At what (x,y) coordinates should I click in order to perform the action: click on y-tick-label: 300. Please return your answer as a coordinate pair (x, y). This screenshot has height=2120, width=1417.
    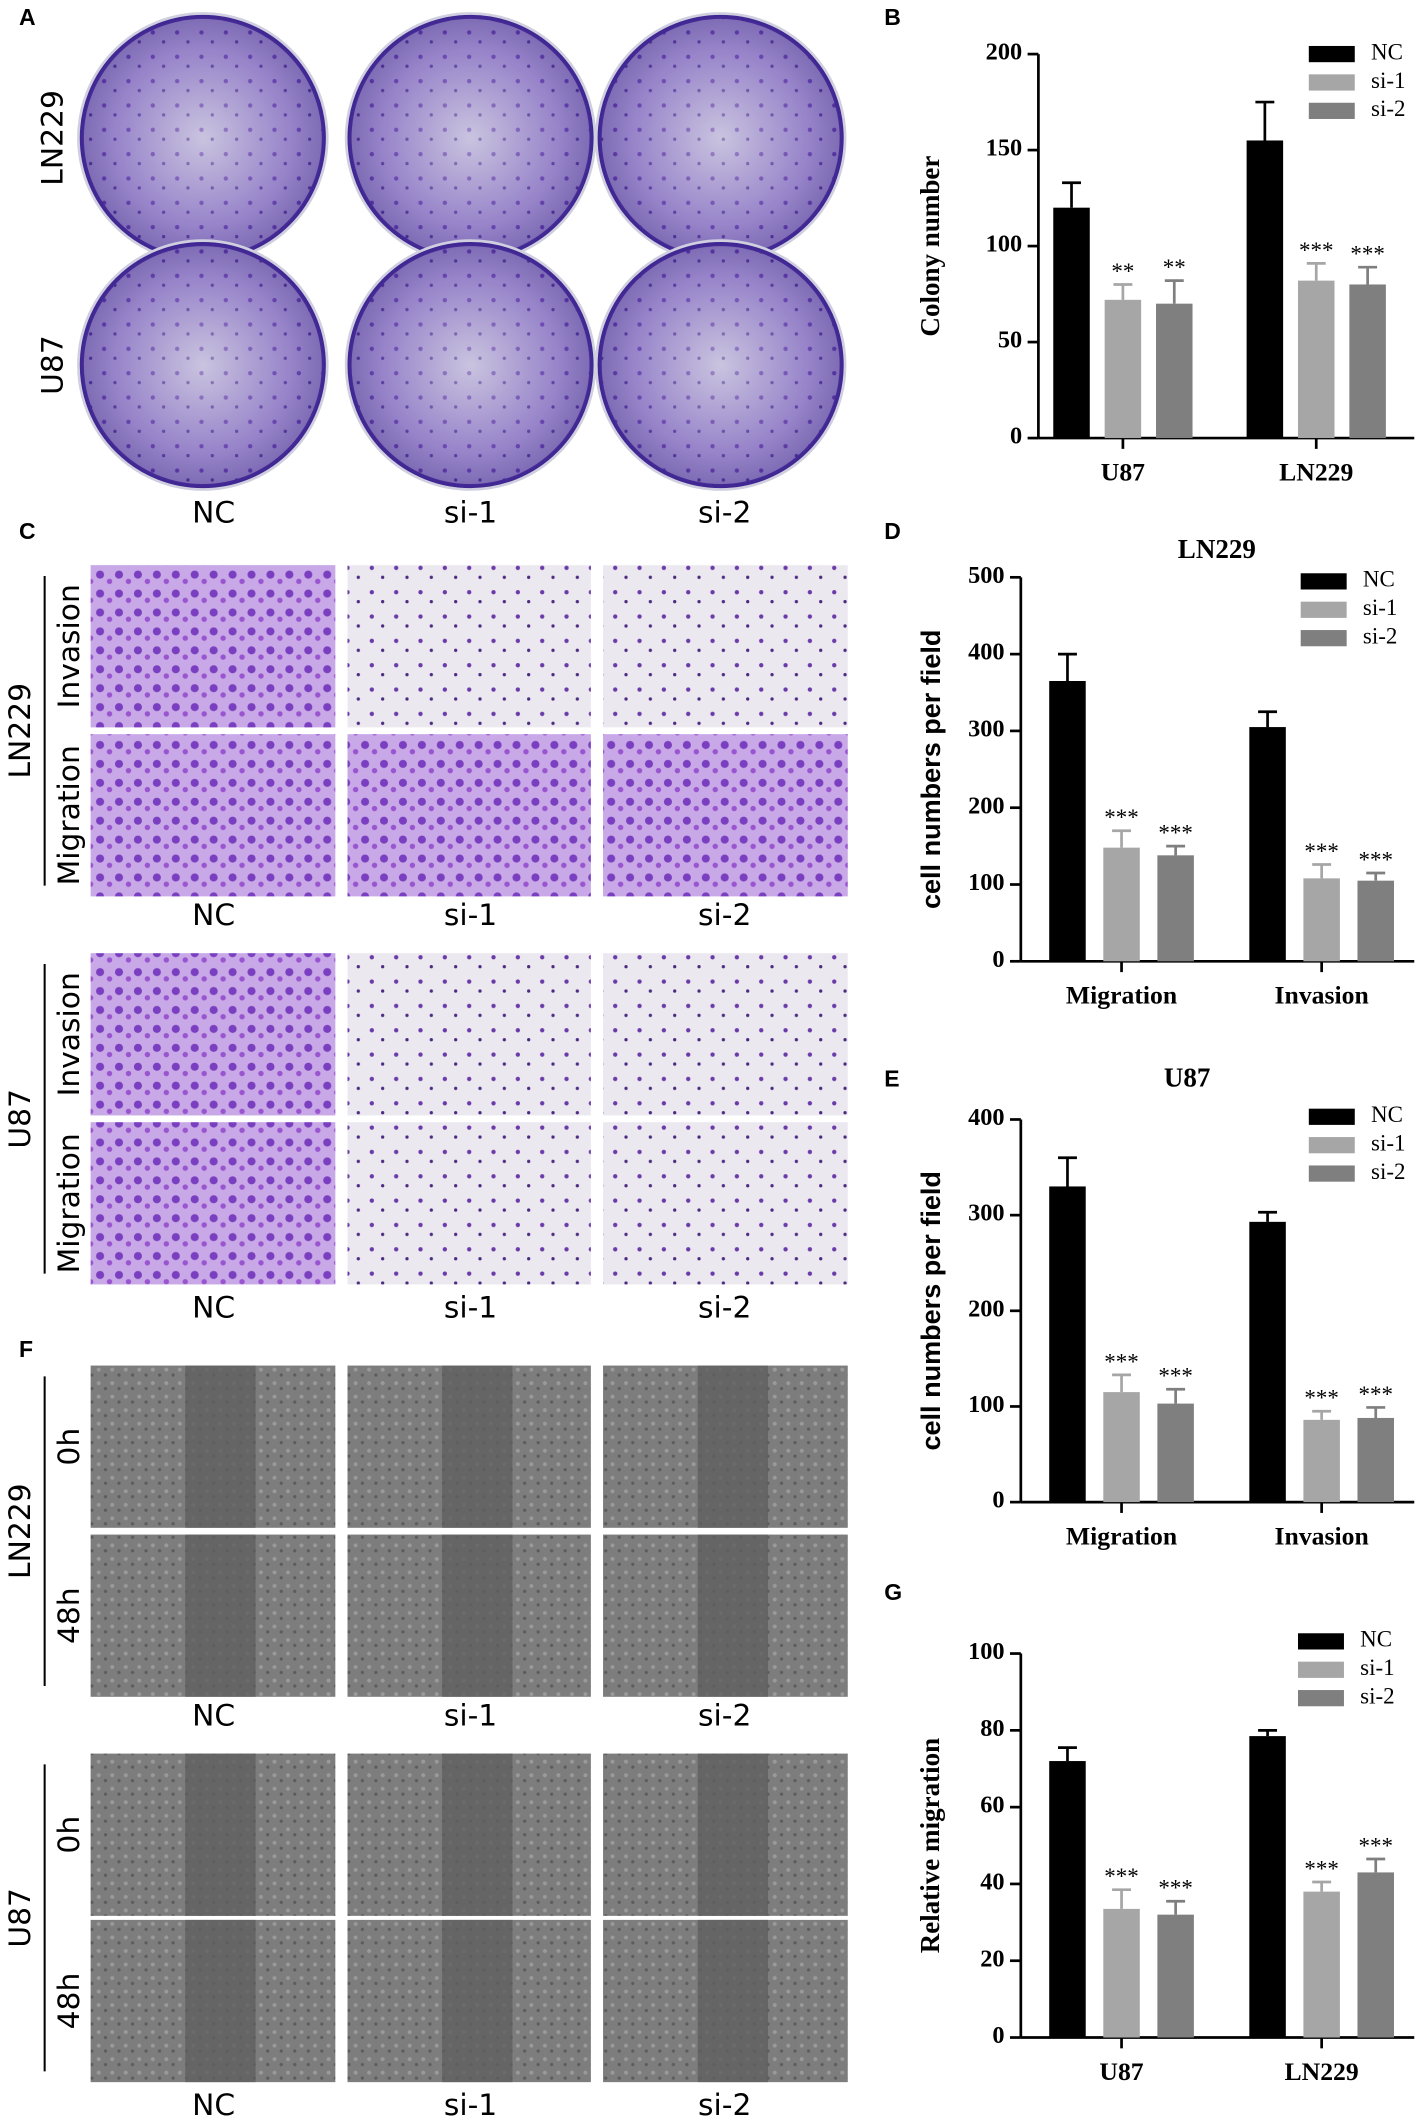
    Looking at the image, I should click on (986, 1213).